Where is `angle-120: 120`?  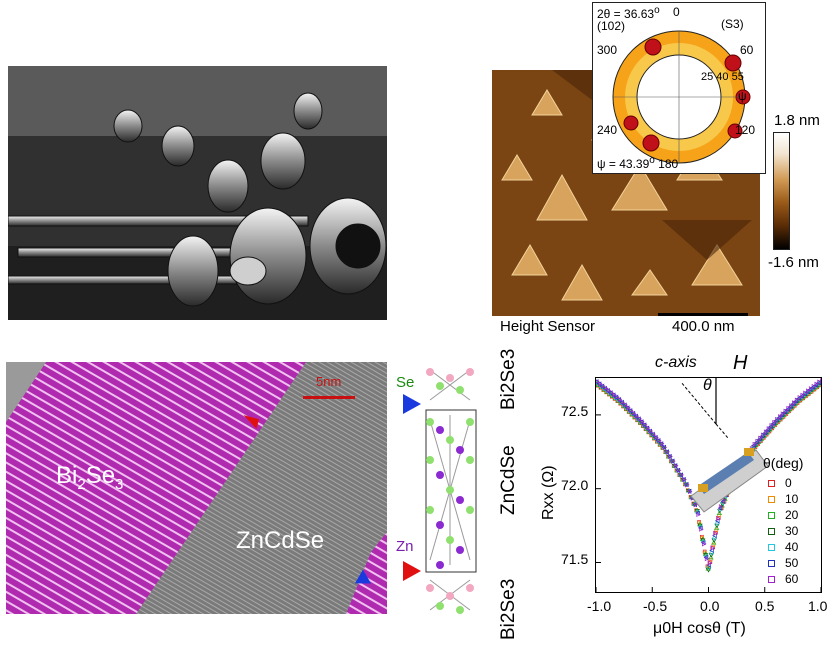
angle-120: 120 is located at coordinates (745, 130).